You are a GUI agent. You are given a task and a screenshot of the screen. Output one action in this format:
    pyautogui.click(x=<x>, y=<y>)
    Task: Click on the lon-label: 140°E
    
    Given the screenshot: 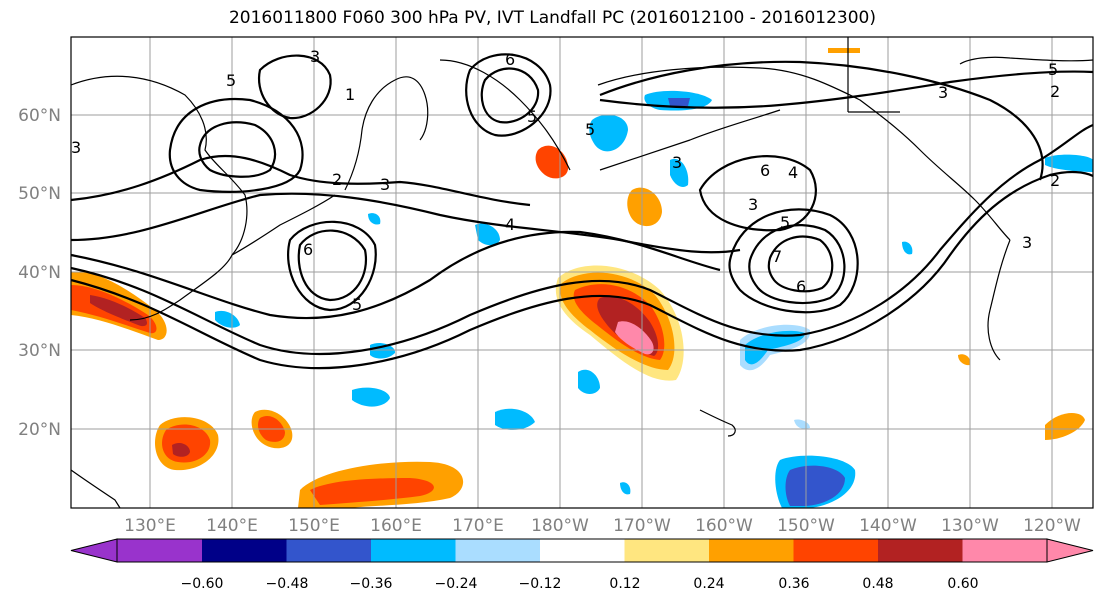 What is the action you would take?
    pyautogui.click(x=232, y=526)
    